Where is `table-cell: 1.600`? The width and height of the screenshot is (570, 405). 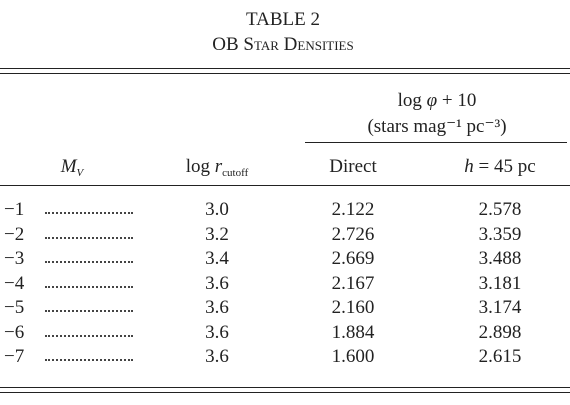
table-cell: 1.600 is located at coordinates (353, 356).